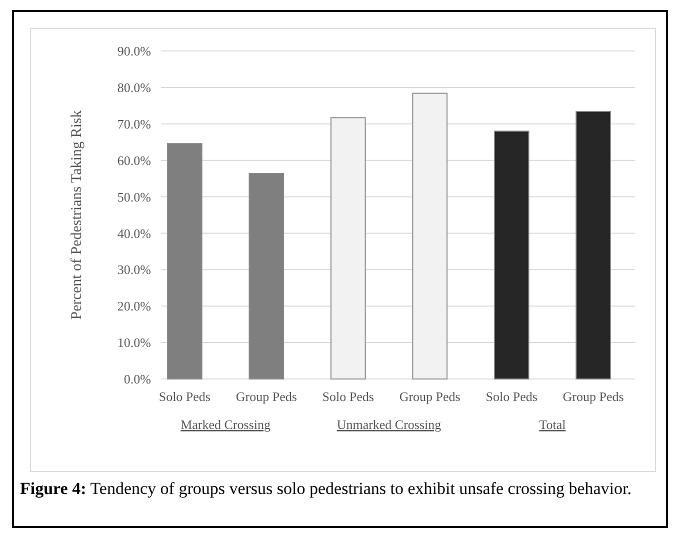 This screenshot has height=536, width=679. I want to click on y-tick-label: 90.0%, so click(134, 51).